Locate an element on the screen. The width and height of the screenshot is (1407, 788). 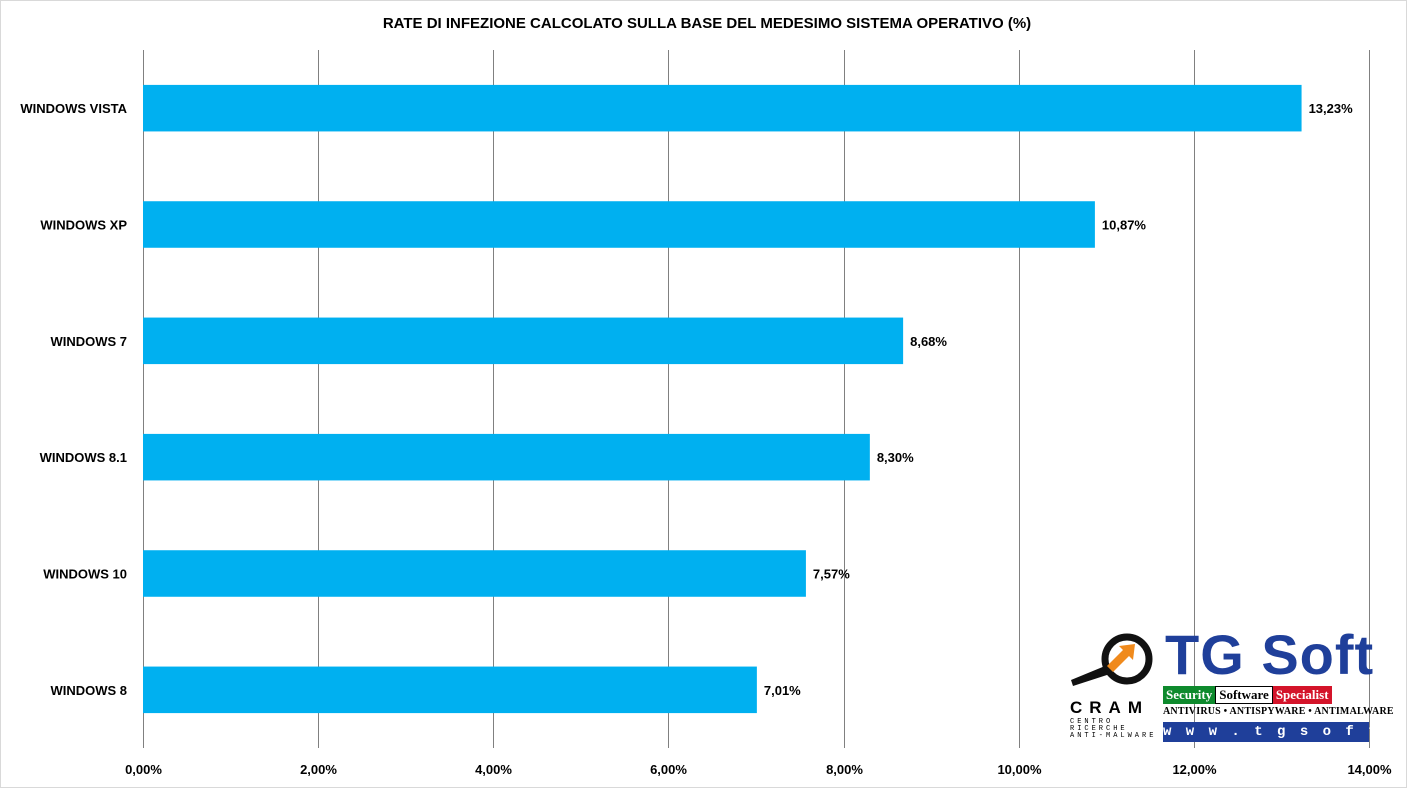
category-label: WINDOWS 10 is located at coordinates (85, 574).